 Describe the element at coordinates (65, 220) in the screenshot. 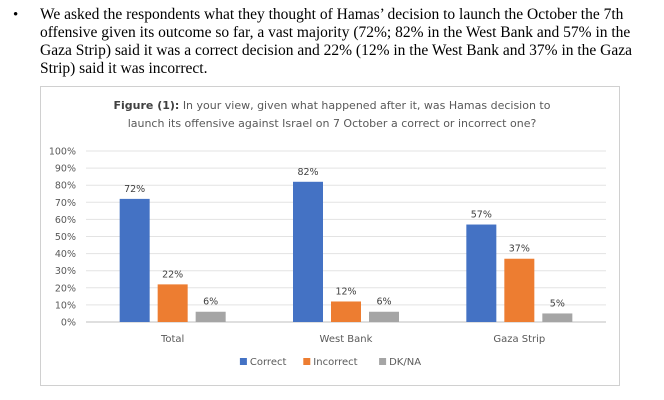

I see `y-tick-label: 60%` at that location.